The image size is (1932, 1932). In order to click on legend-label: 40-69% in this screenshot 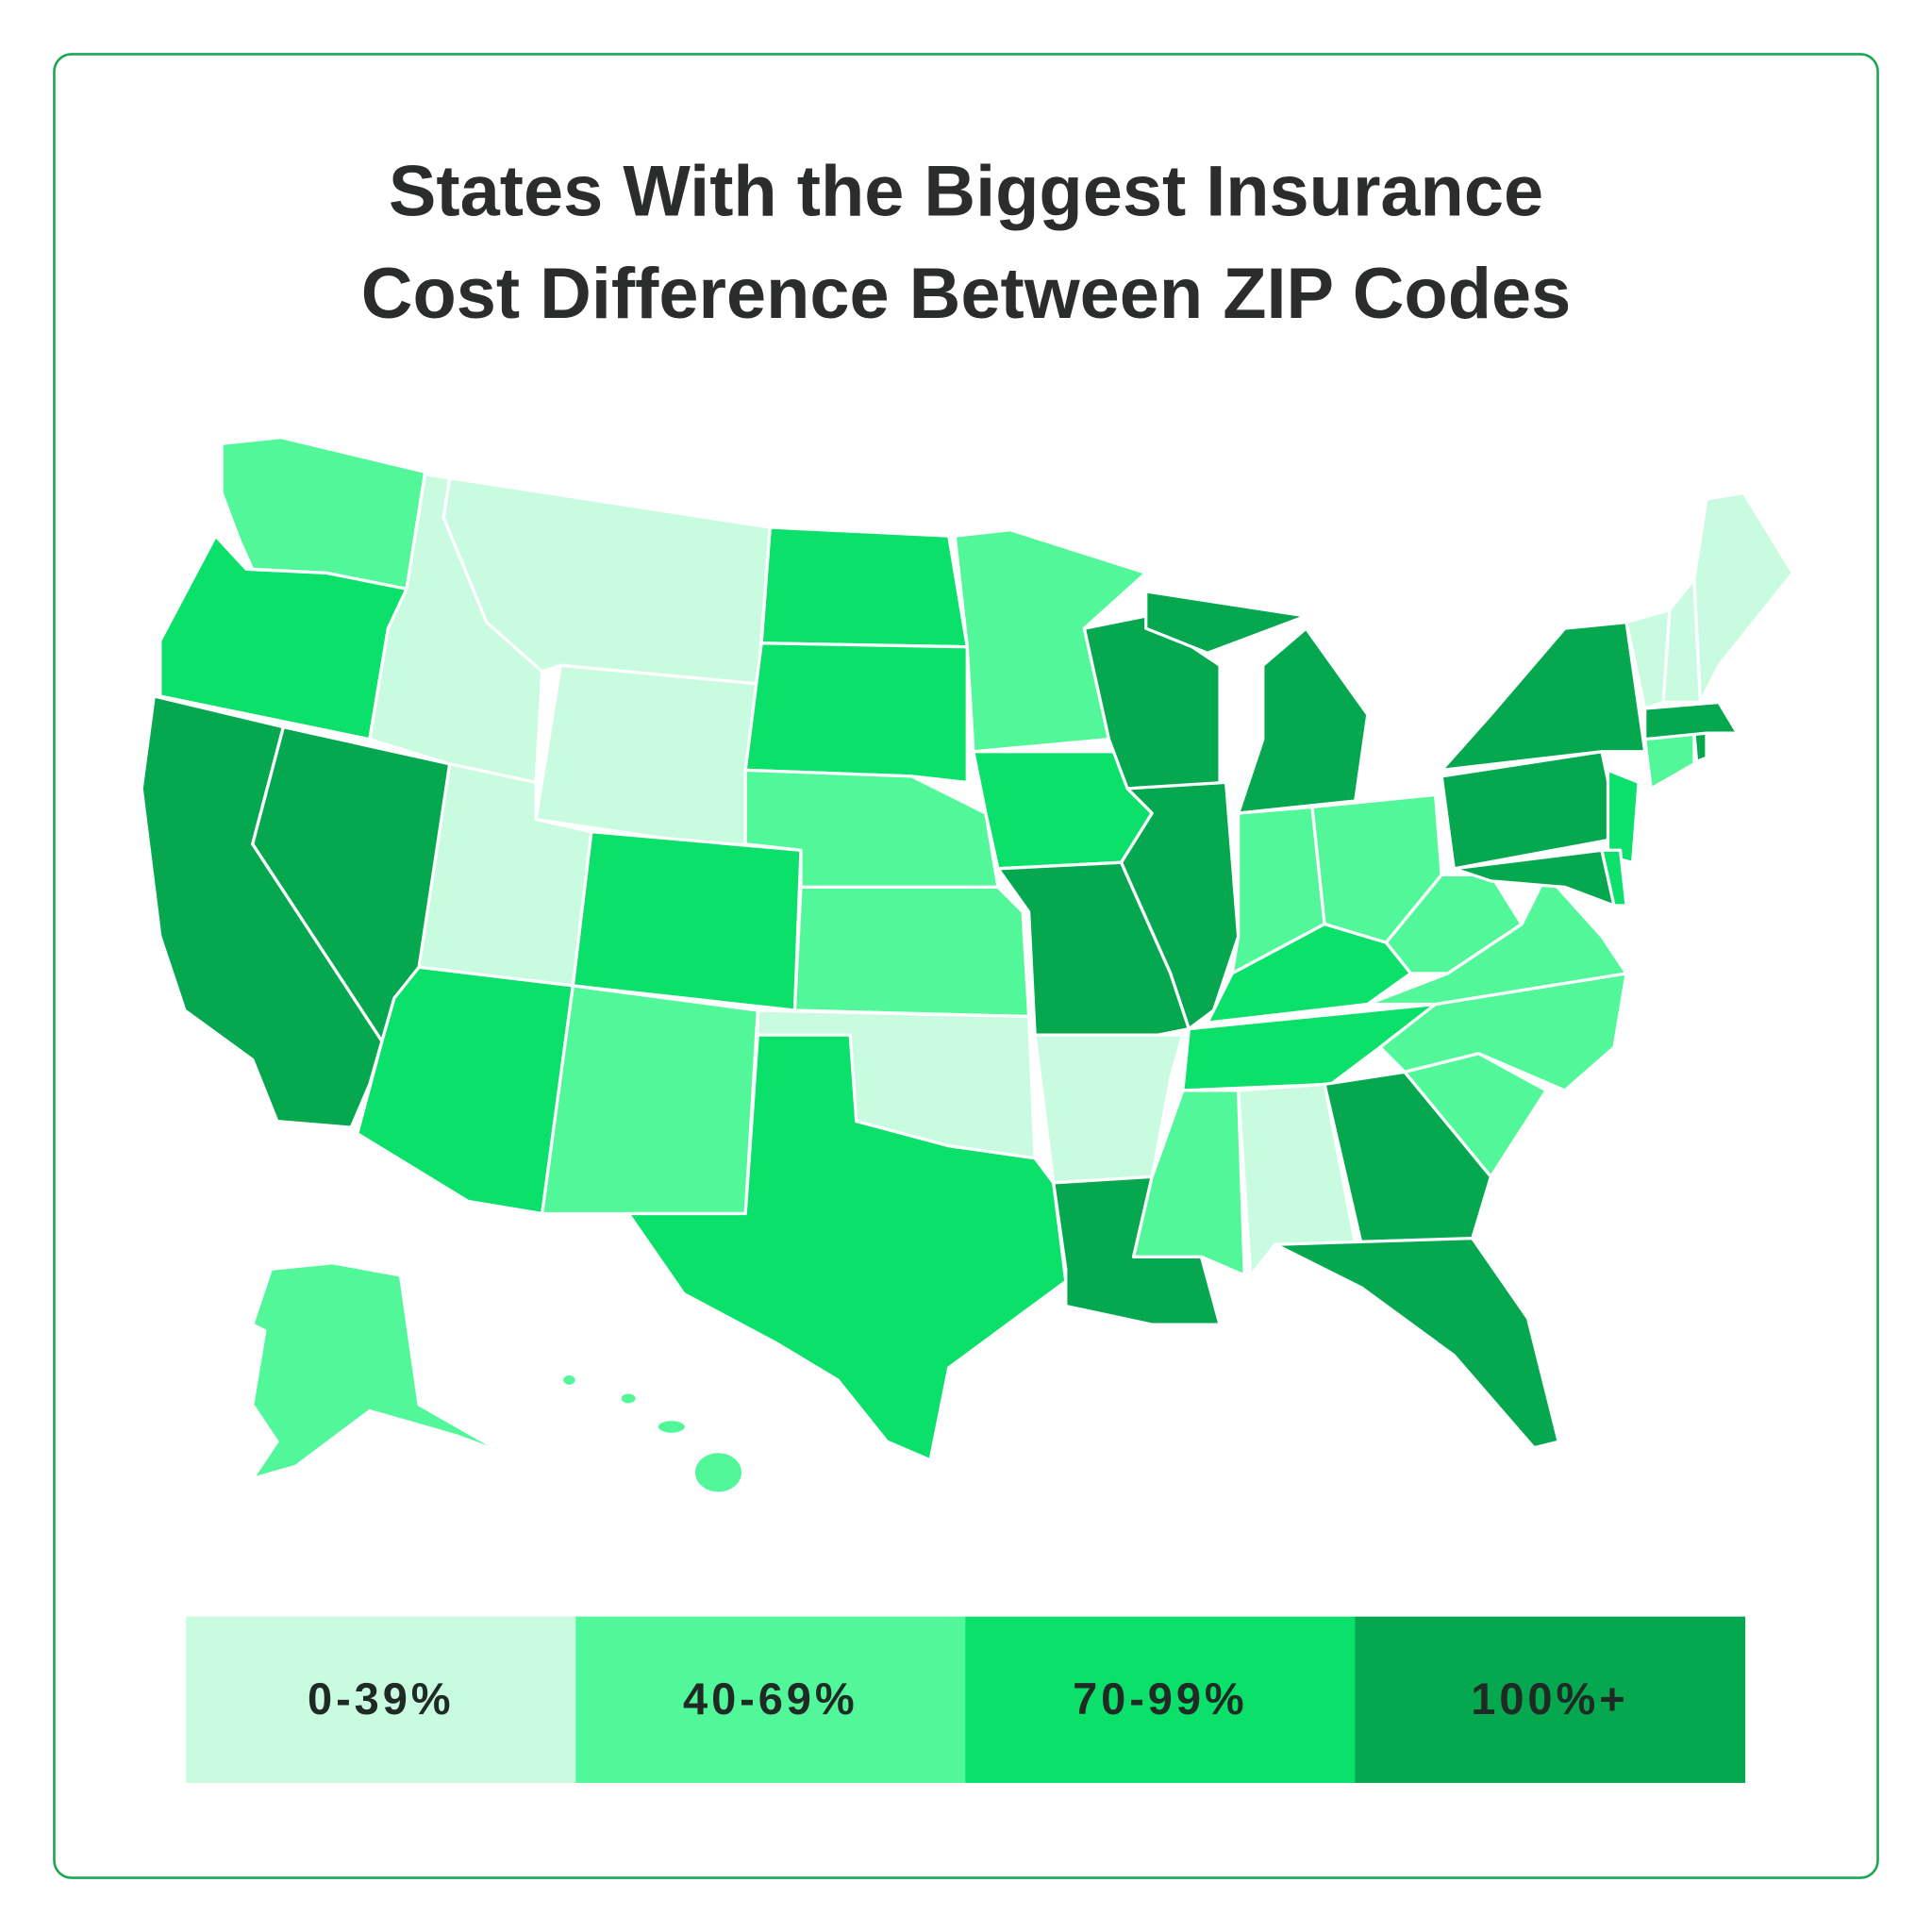, I will do `click(770, 1699)`.